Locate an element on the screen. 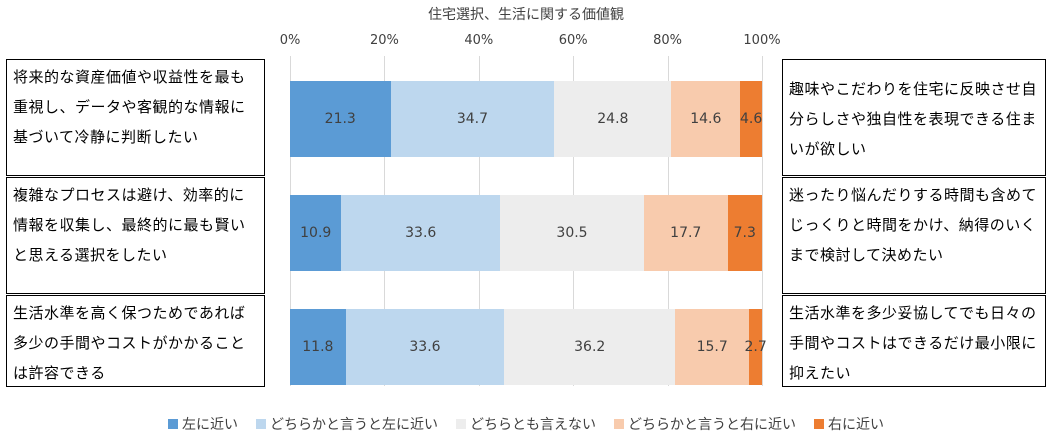 The image size is (1052, 438). data-label: 2.7 is located at coordinates (755, 347).